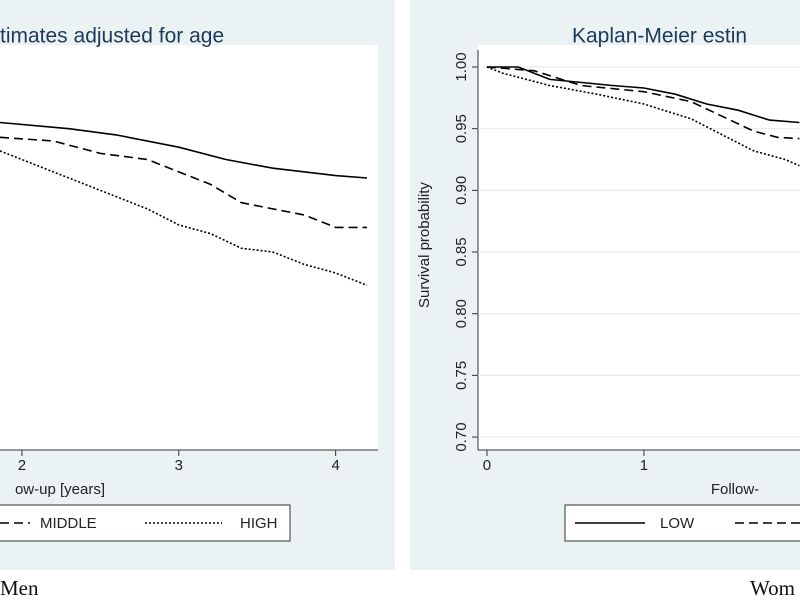 The image size is (800, 600). I want to click on x-tick-label: 4, so click(335, 465).